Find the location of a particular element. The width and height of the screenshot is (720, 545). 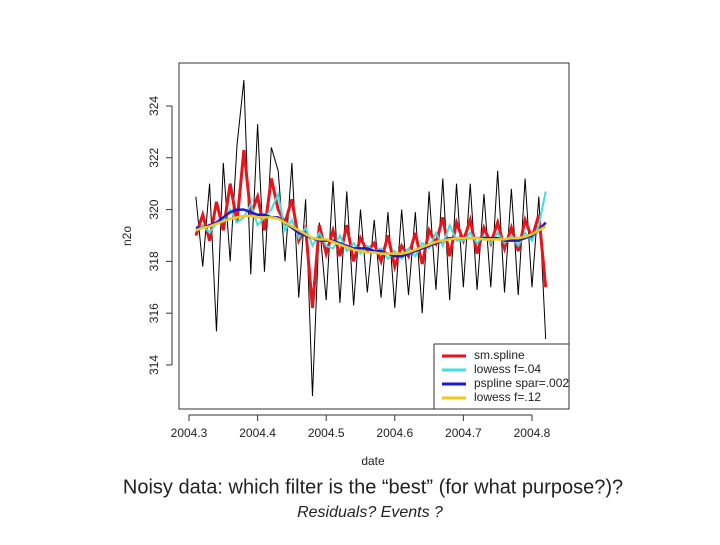

legend-label: lowess f=.12 is located at coordinates (507, 397).